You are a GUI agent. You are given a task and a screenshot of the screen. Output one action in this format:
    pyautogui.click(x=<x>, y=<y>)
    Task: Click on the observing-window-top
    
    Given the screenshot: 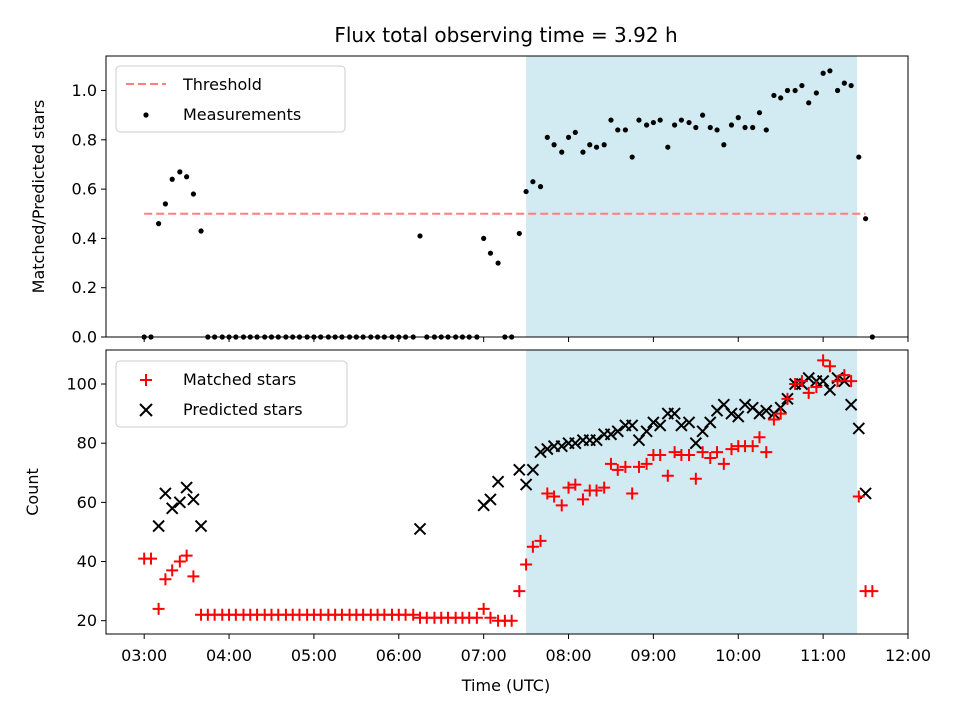 What is the action you would take?
    pyautogui.click(x=692, y=196)
    